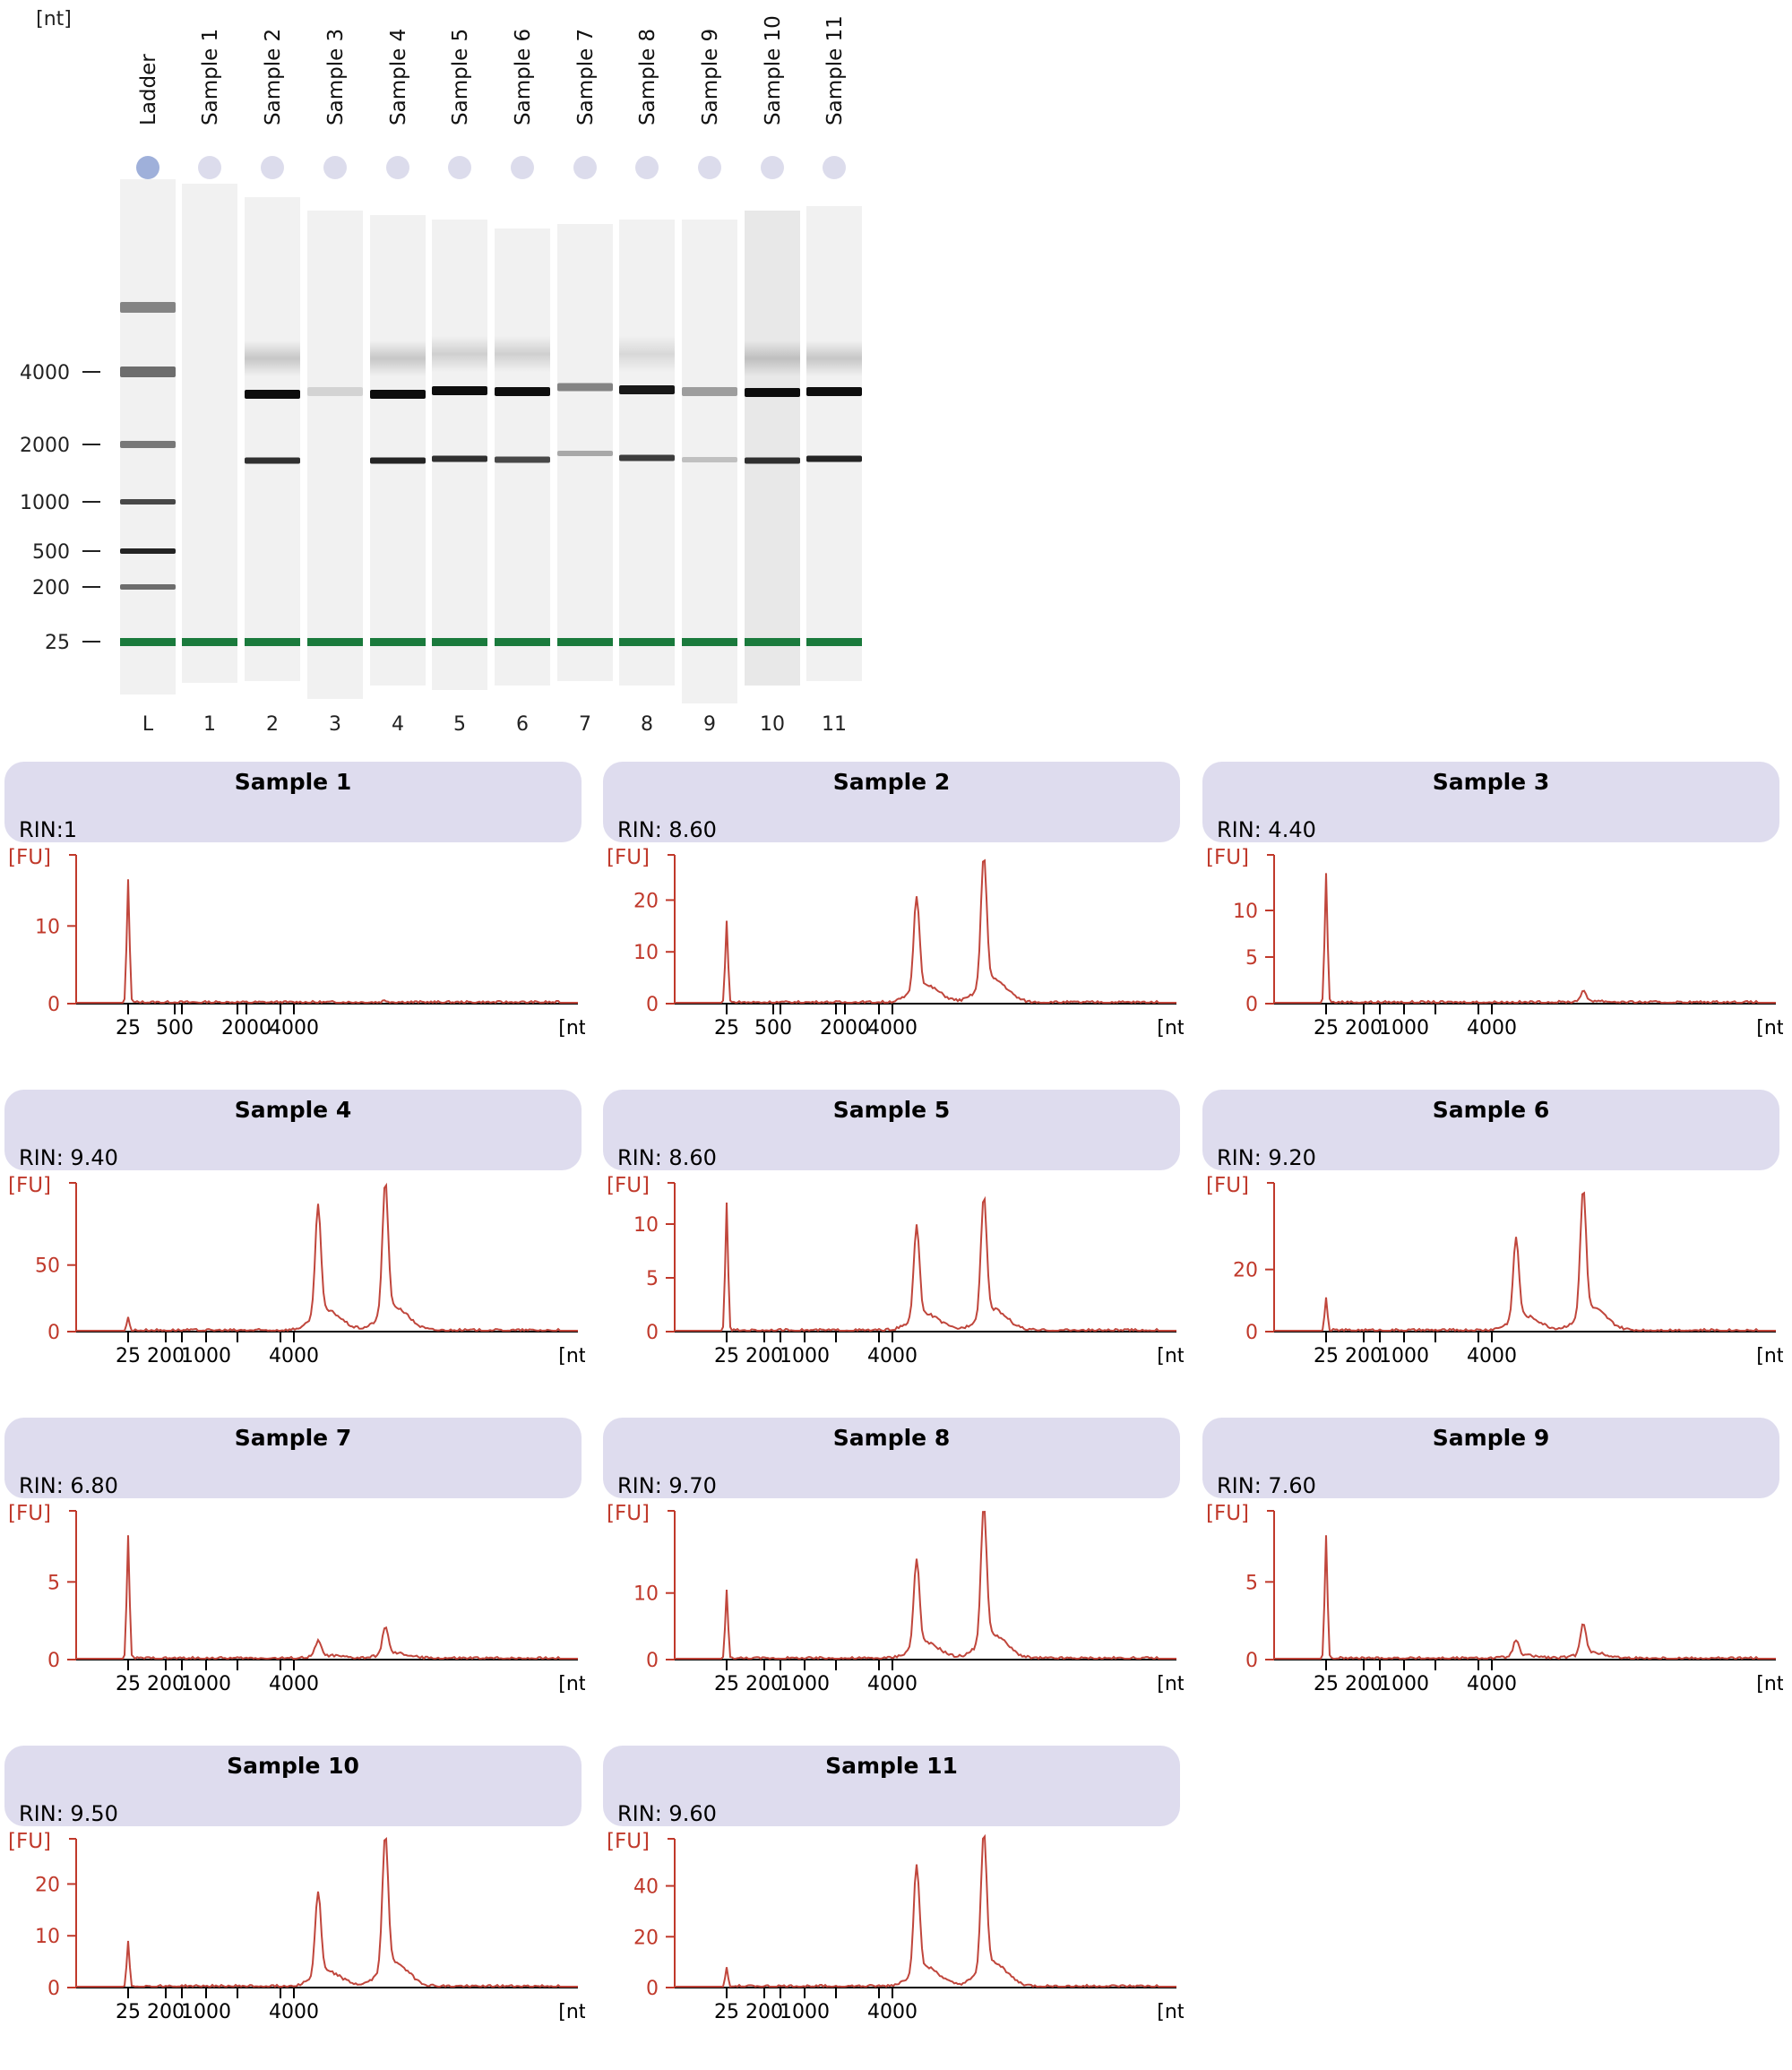 Image resolution: width=1792 pixels, height=2070 pixels. I want to click on rin-value: RIN: 9.50, so click(68, 1813).